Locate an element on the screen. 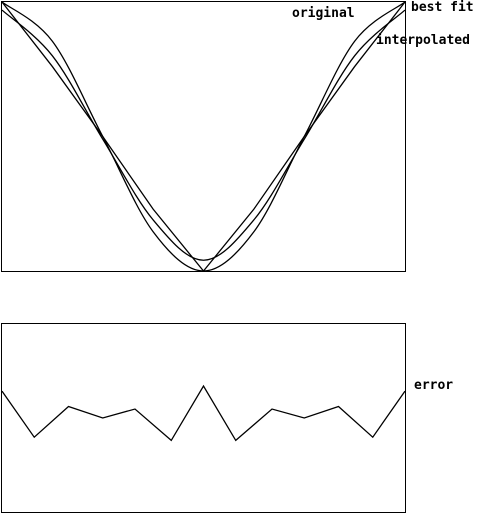 Image resolution: width=488 pixels, height=514 pixels. series-line-error is located at coordinates (203, 413).